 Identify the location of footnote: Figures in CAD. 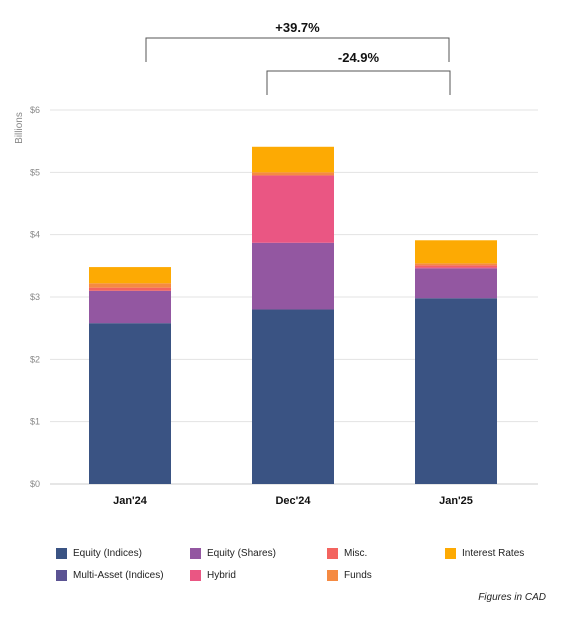
(512, 597).